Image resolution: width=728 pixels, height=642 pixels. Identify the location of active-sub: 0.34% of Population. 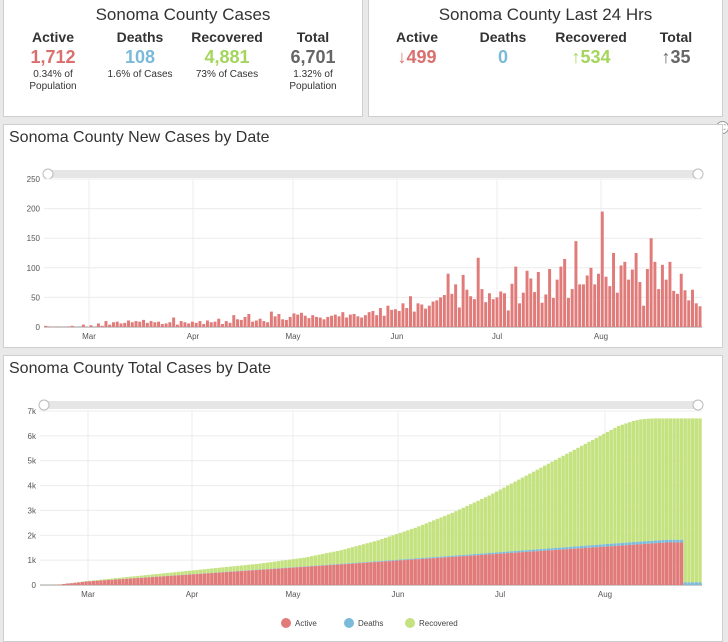
(53, 80).